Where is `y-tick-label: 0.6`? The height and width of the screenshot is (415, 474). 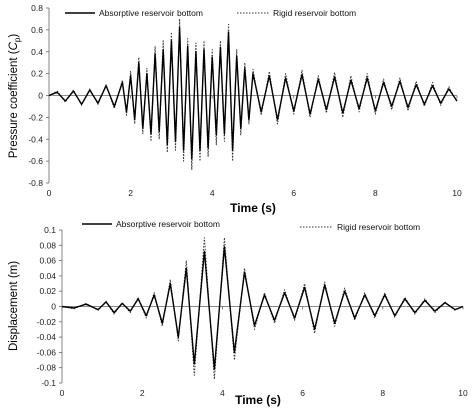 y-tick-label: 0.6 is located at coordinates (37, 30).